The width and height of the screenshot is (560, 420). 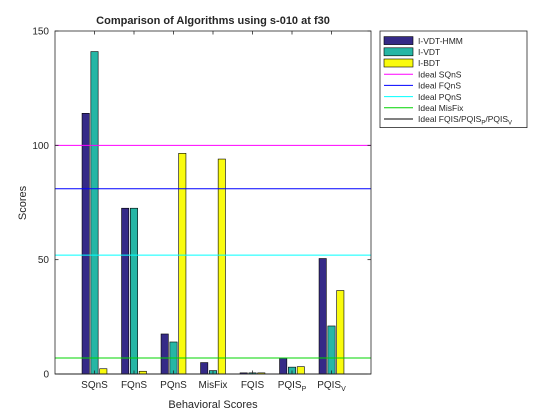 What do you see at coordinates (440, 41) in the screenshot?
I see `legend-label: I-VDT-HMM` at bounding box center [440, 41].